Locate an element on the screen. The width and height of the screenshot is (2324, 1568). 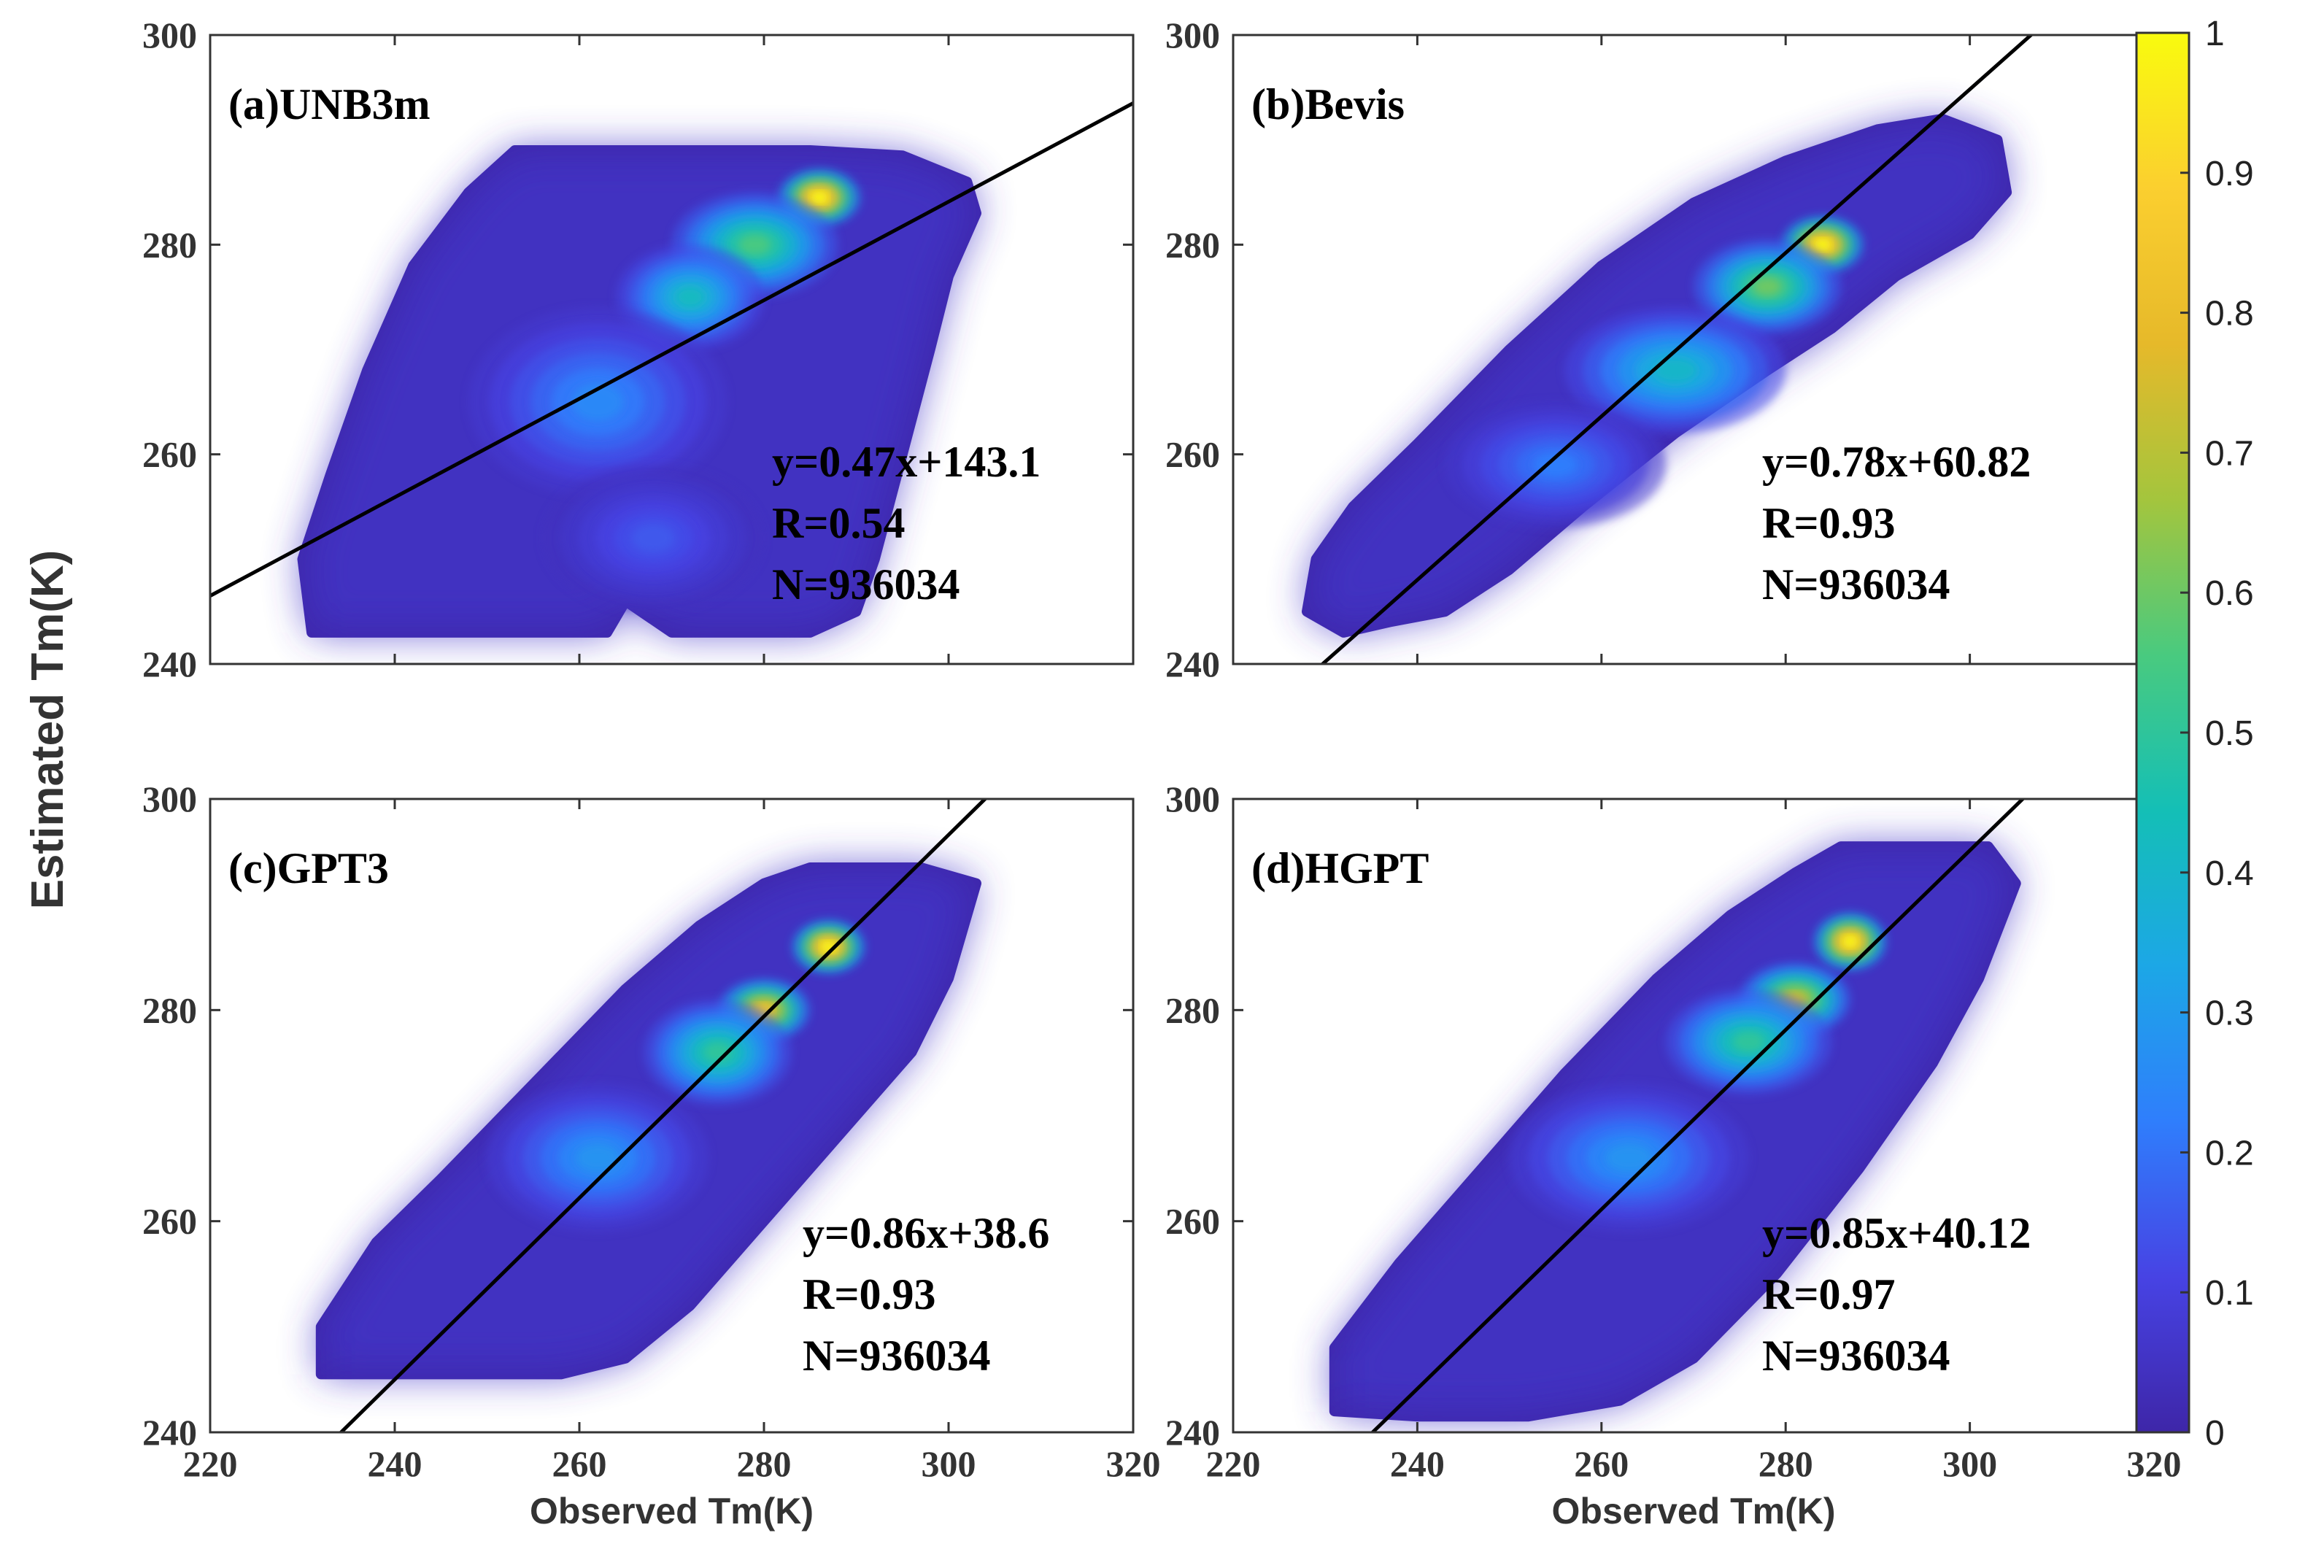
colorbar-tick-label: 0.5 is located at coordinates (2229, 733).